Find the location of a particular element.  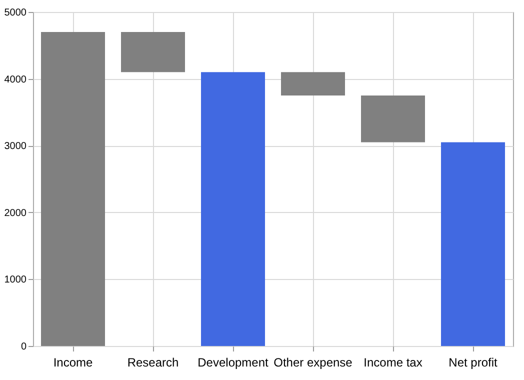

x-tick-label: Income is located at coordinates (73, 363).